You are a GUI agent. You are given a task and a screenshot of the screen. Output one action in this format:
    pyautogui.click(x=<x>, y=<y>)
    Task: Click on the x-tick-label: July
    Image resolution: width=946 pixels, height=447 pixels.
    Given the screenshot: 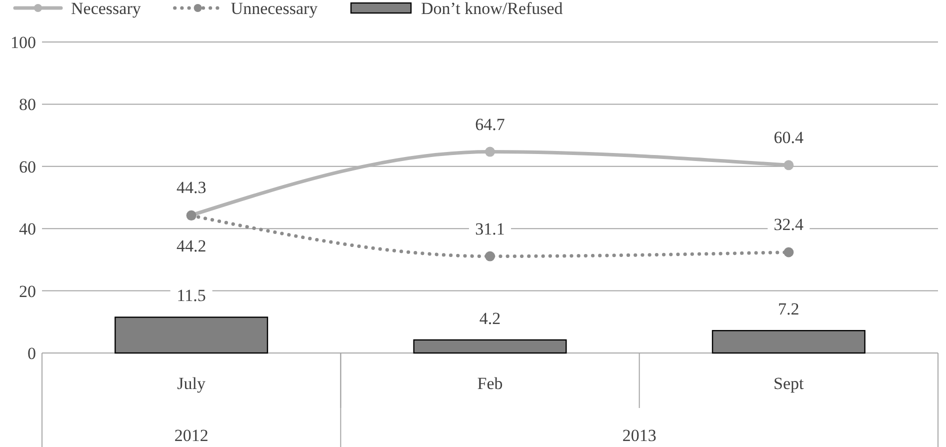 What is the action you would take?
    pyautogui.click(x=191, y=383)
    